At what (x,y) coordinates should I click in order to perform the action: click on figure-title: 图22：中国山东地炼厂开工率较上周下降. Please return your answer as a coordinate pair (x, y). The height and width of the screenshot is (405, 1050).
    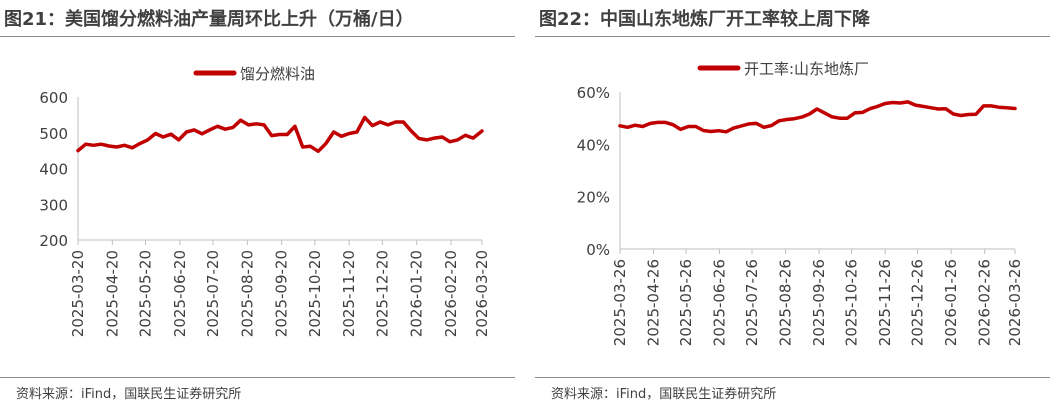
    Looking at the image, I should click on (705, 19).